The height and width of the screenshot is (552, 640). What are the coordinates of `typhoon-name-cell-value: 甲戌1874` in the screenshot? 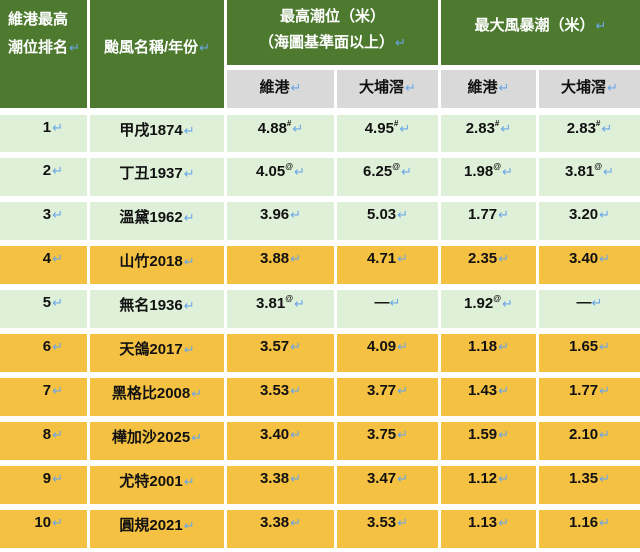 It's located at (151, 130).